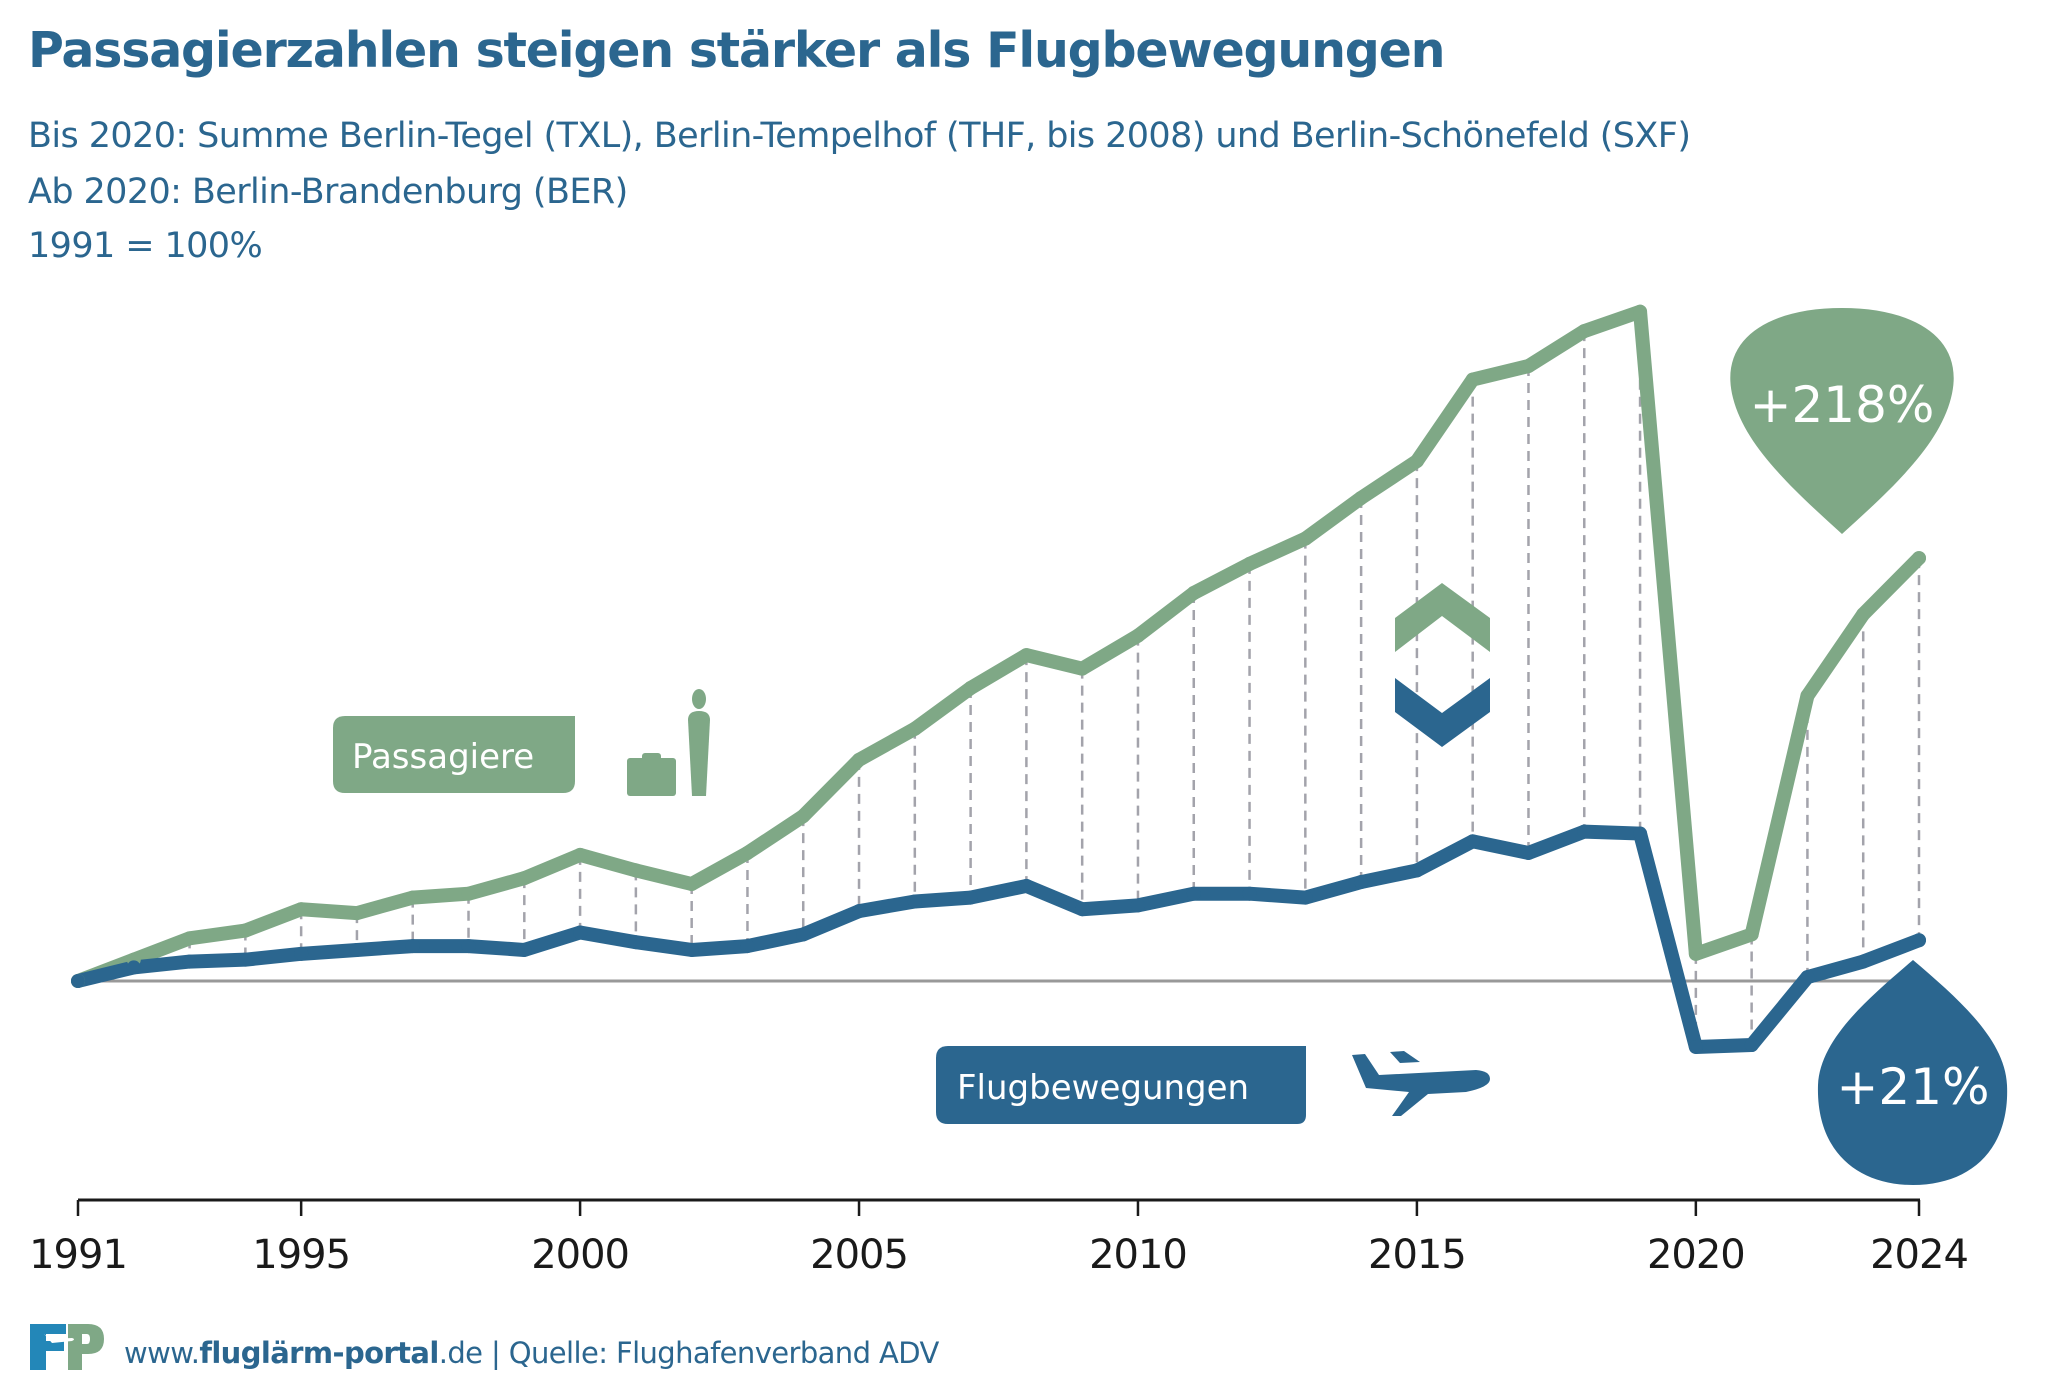 The image size is (2046, 1395). What do you see at coordinates (1919, 1255) in the screenshot?
I see `x-tick-label-2024: 2024` at bounding box center [1919, 1255].